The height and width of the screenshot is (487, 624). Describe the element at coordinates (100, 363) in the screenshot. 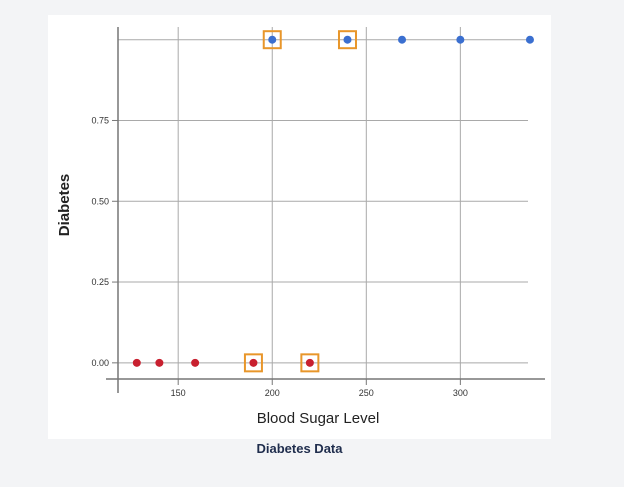

I see `y-tick-label: 0.00` at that location.